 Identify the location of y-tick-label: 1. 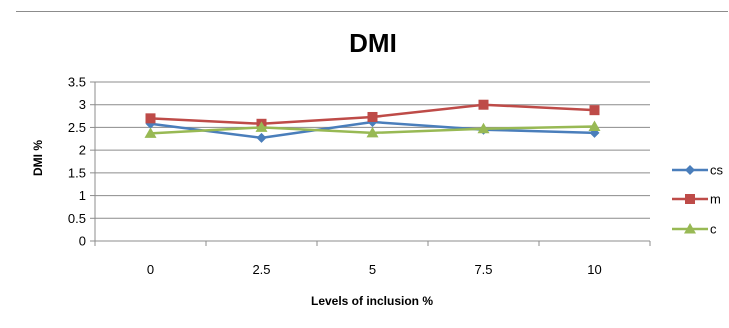
(82, 195).